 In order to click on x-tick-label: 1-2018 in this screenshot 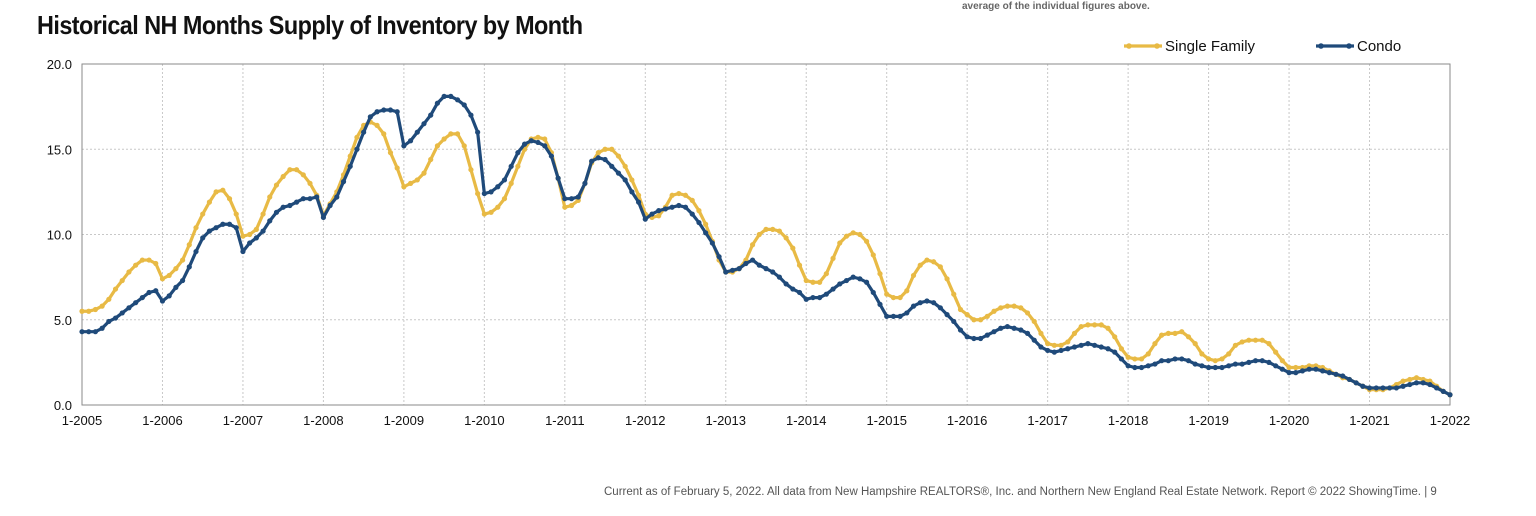, I will do `click(1128, 420)`.